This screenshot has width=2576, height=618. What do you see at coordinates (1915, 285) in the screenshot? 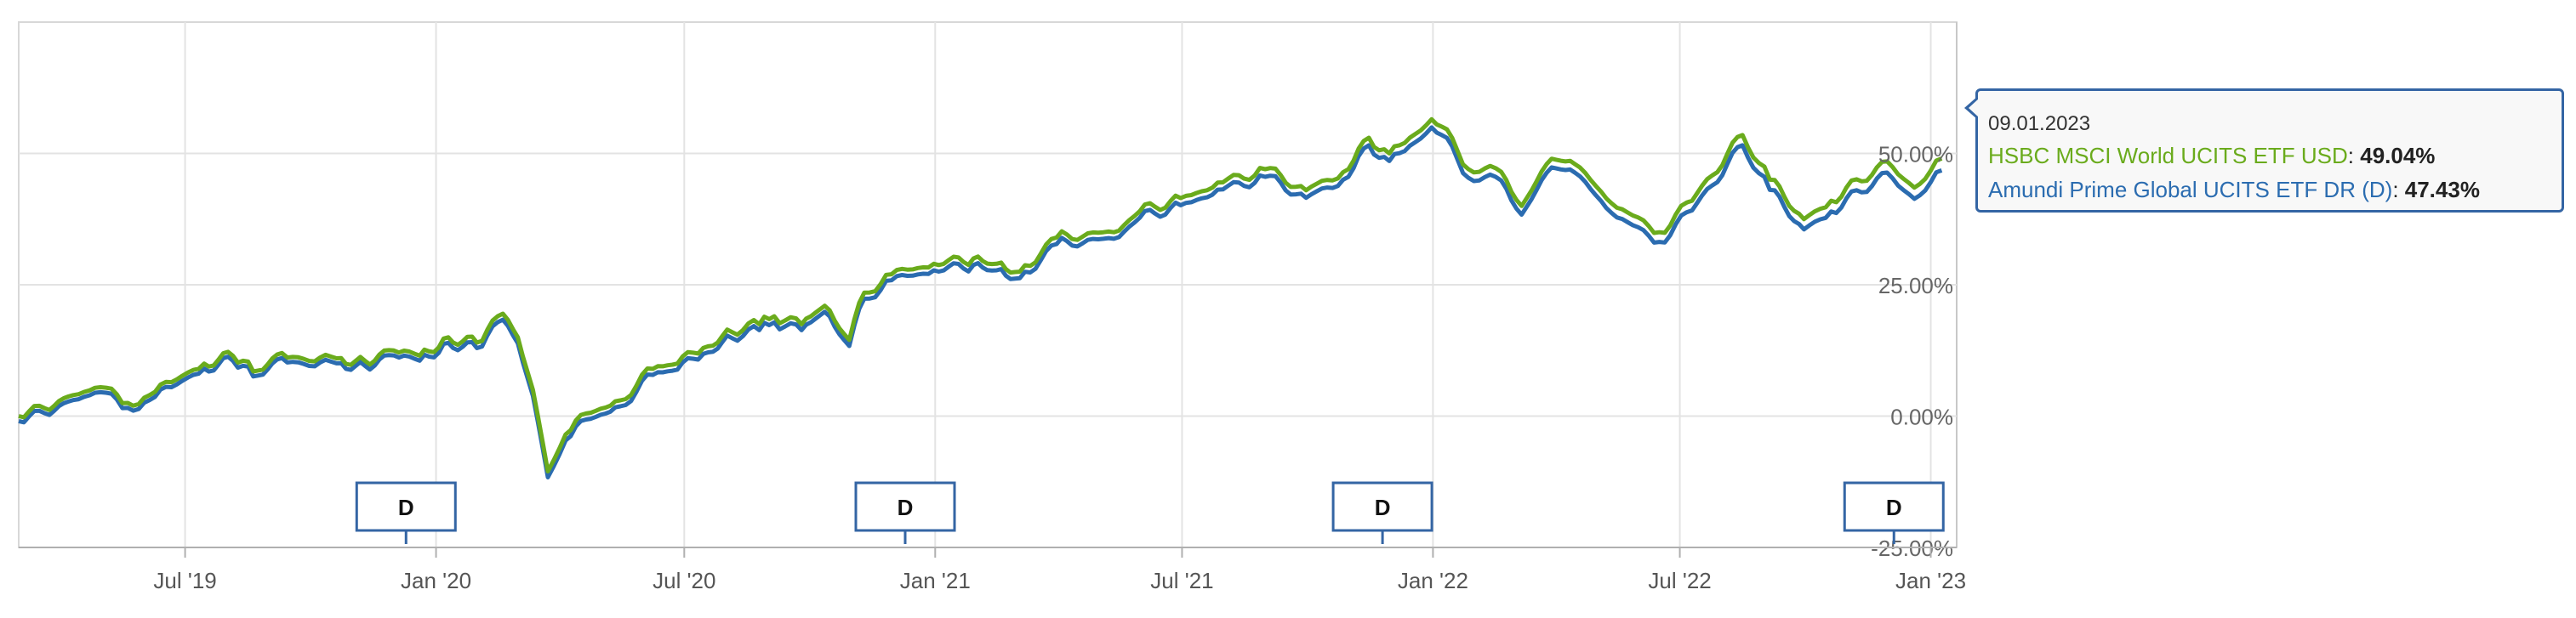
I see `y-tick-label: 25.00%` at bounding box center [1915, 285].